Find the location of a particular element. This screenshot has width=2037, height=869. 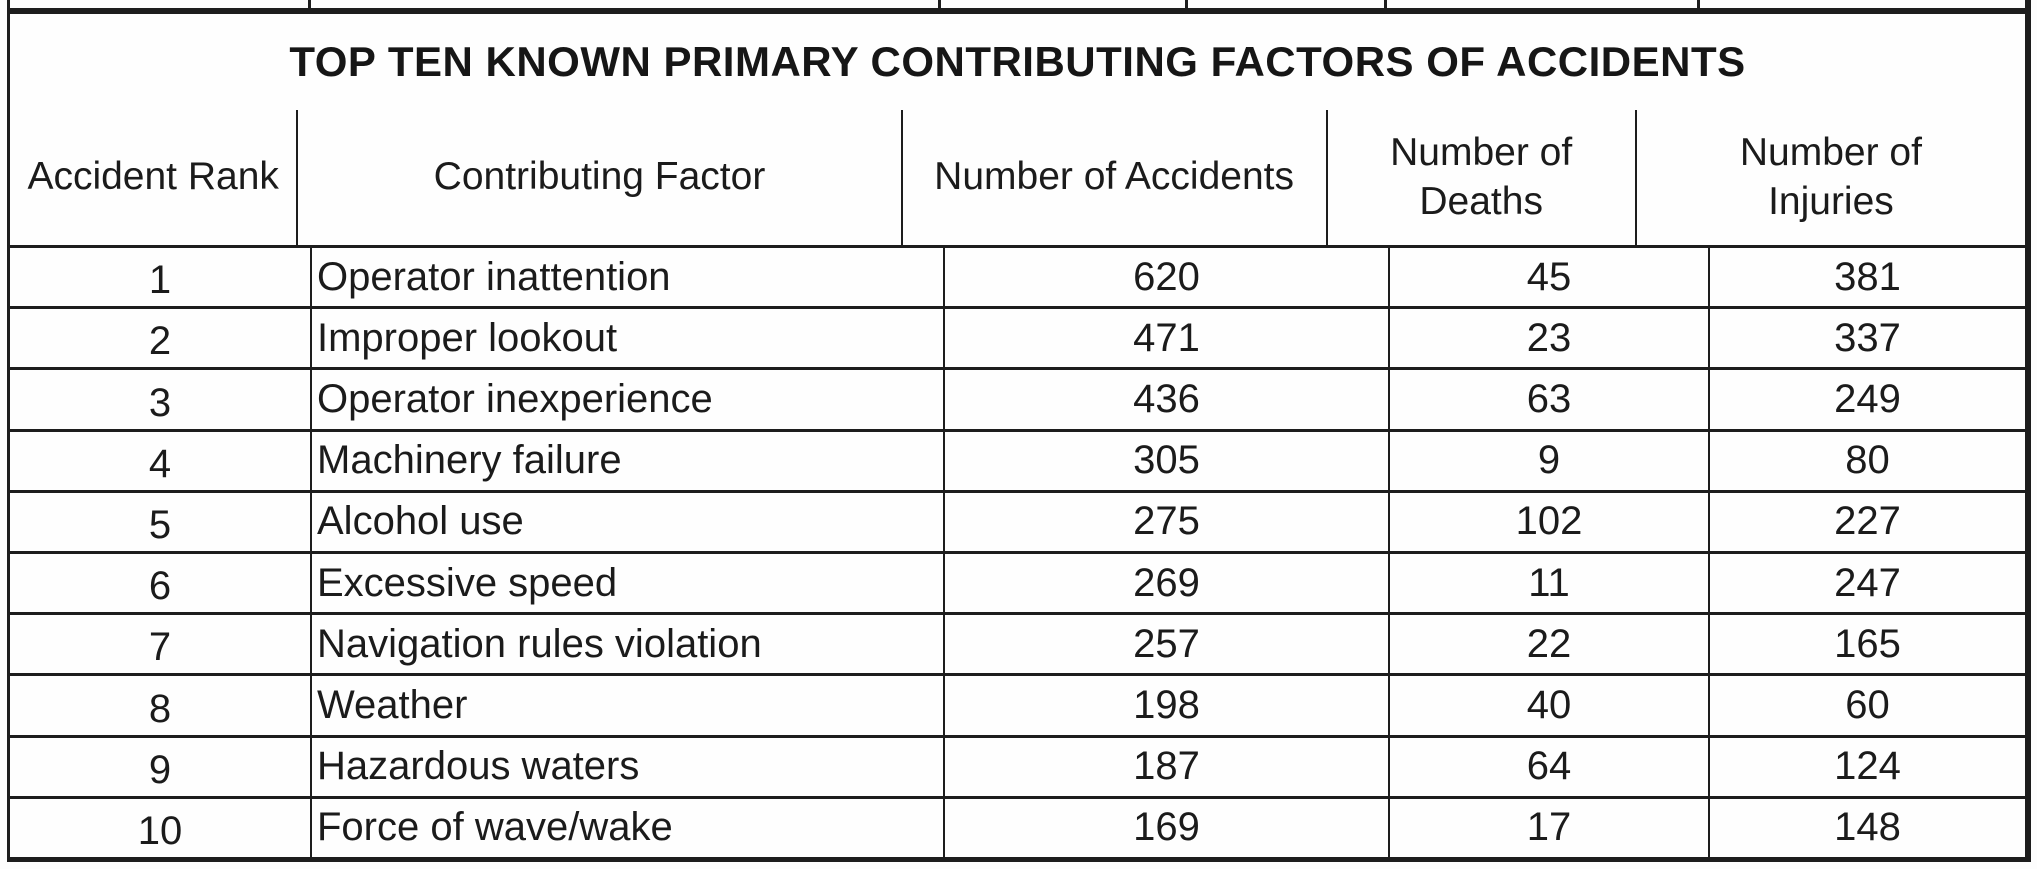

column-header-number-of-injuries: Number of Injuries is located at coordinates (1829, 177).